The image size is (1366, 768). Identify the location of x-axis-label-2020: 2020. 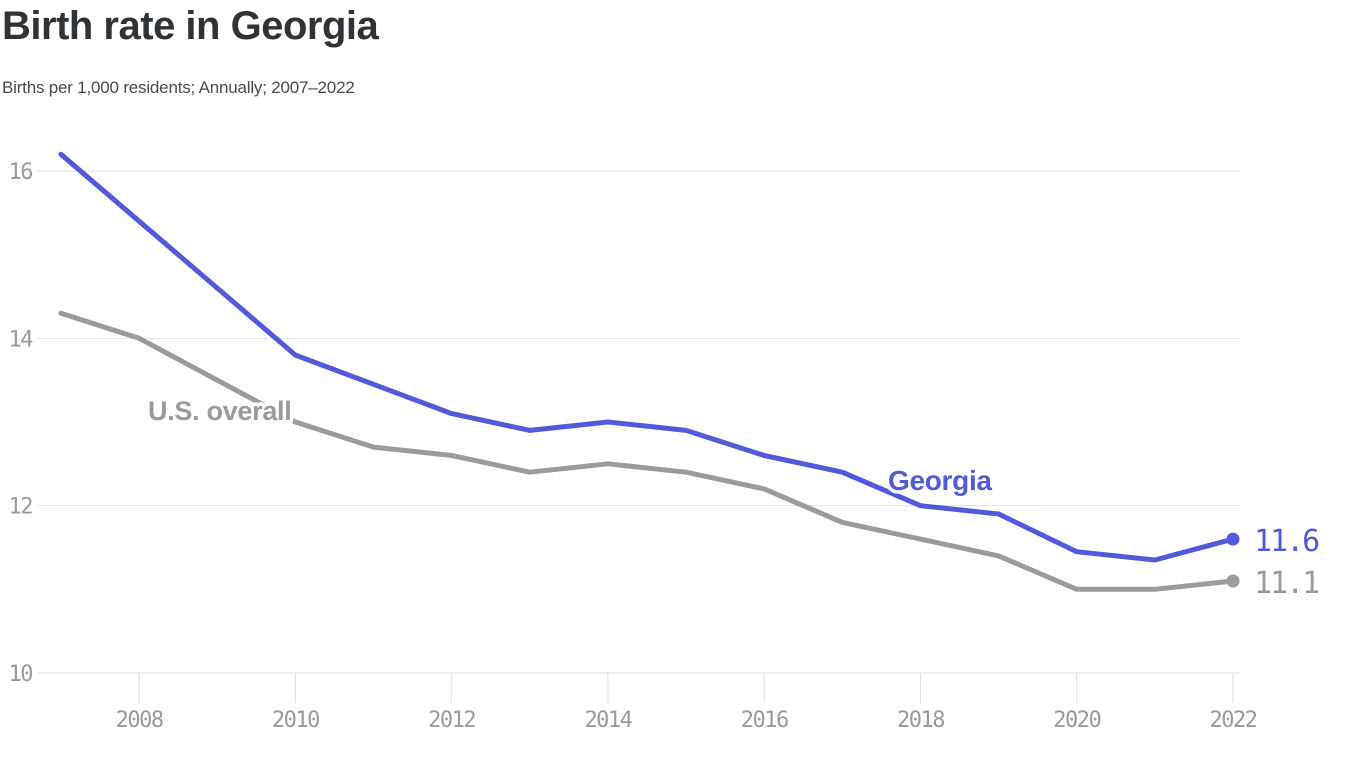
(1076, 720).